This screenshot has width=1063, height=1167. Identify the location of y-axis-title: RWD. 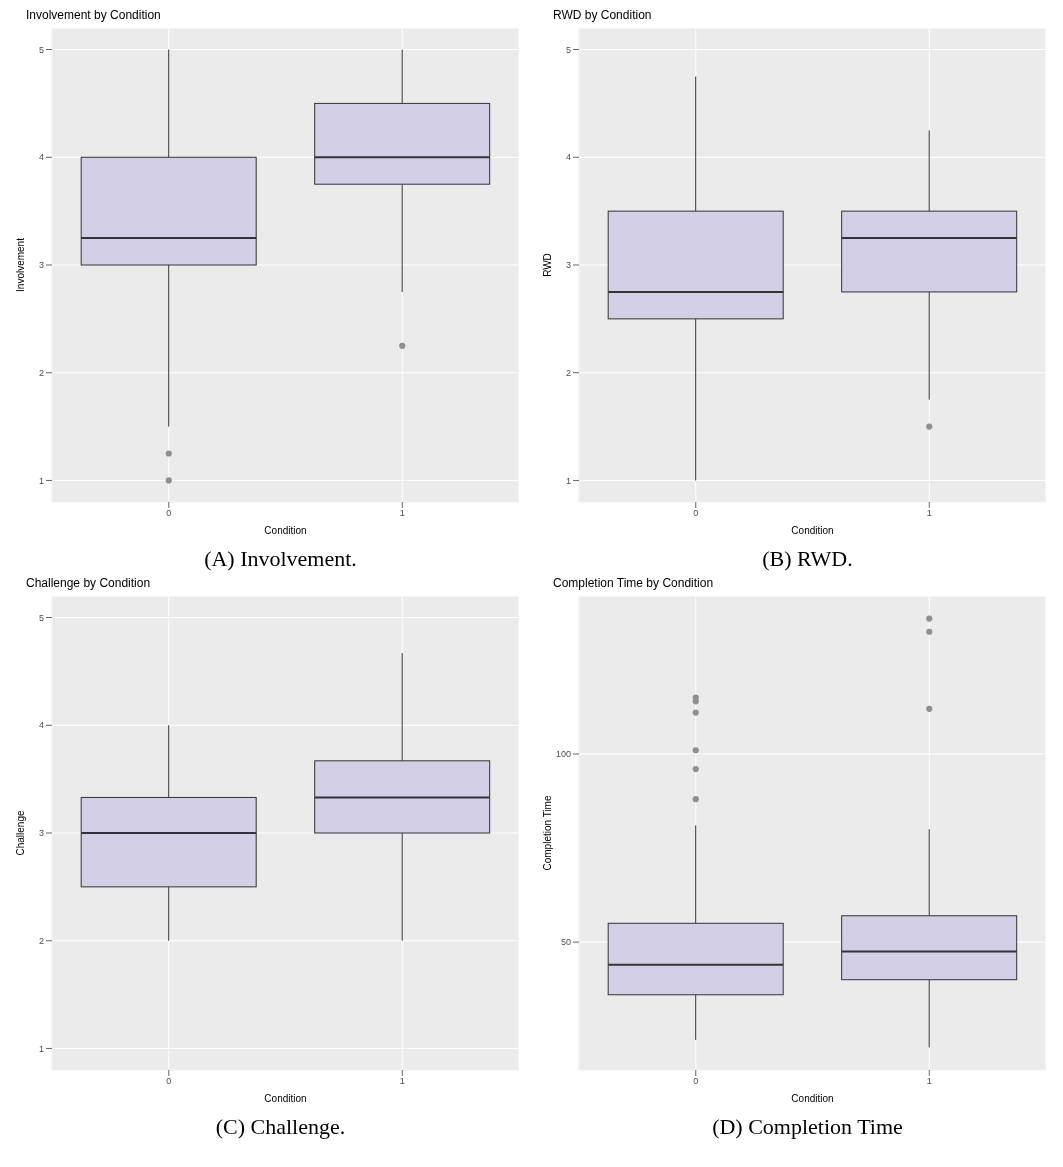
(547, 265).